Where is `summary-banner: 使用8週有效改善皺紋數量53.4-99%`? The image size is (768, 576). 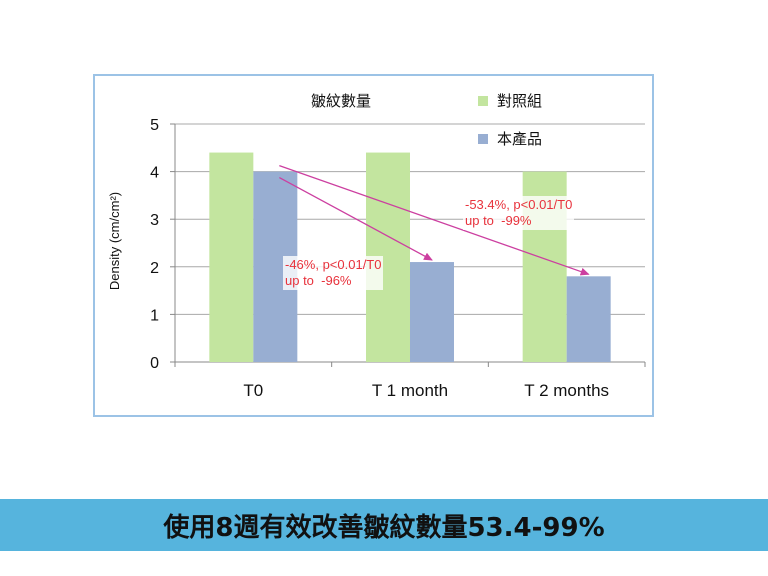 summary-banner: 使用8週有效改善皺紋數量53.4-99% is located at coordinates (384, 525).